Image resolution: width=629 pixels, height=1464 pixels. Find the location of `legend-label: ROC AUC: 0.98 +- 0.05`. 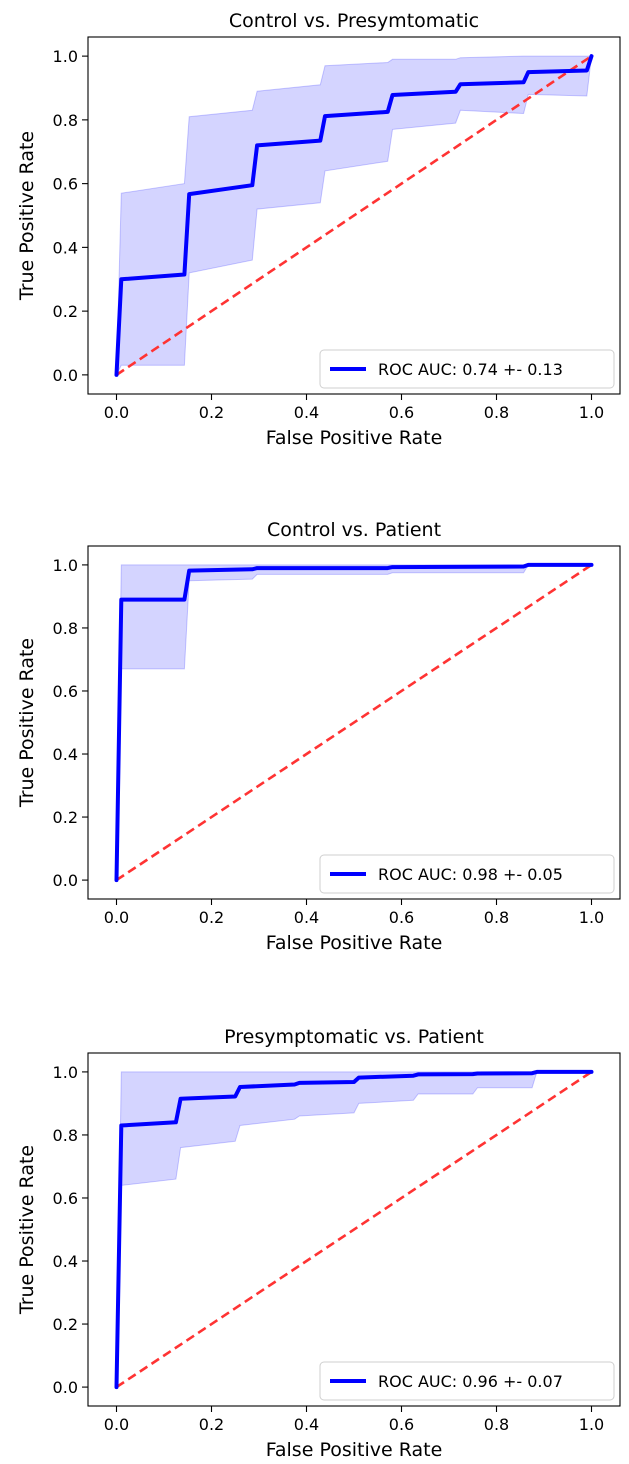

legend-label: ROC AUC: 0.98 +- 0.05 is located at coordinates (470, 874).